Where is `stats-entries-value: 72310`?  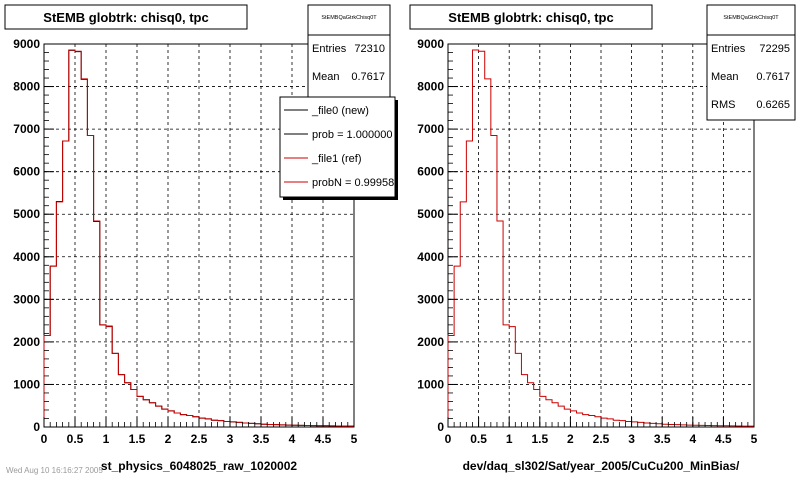 stats-entries-value: 72310 is located at coordinates (369, 49).